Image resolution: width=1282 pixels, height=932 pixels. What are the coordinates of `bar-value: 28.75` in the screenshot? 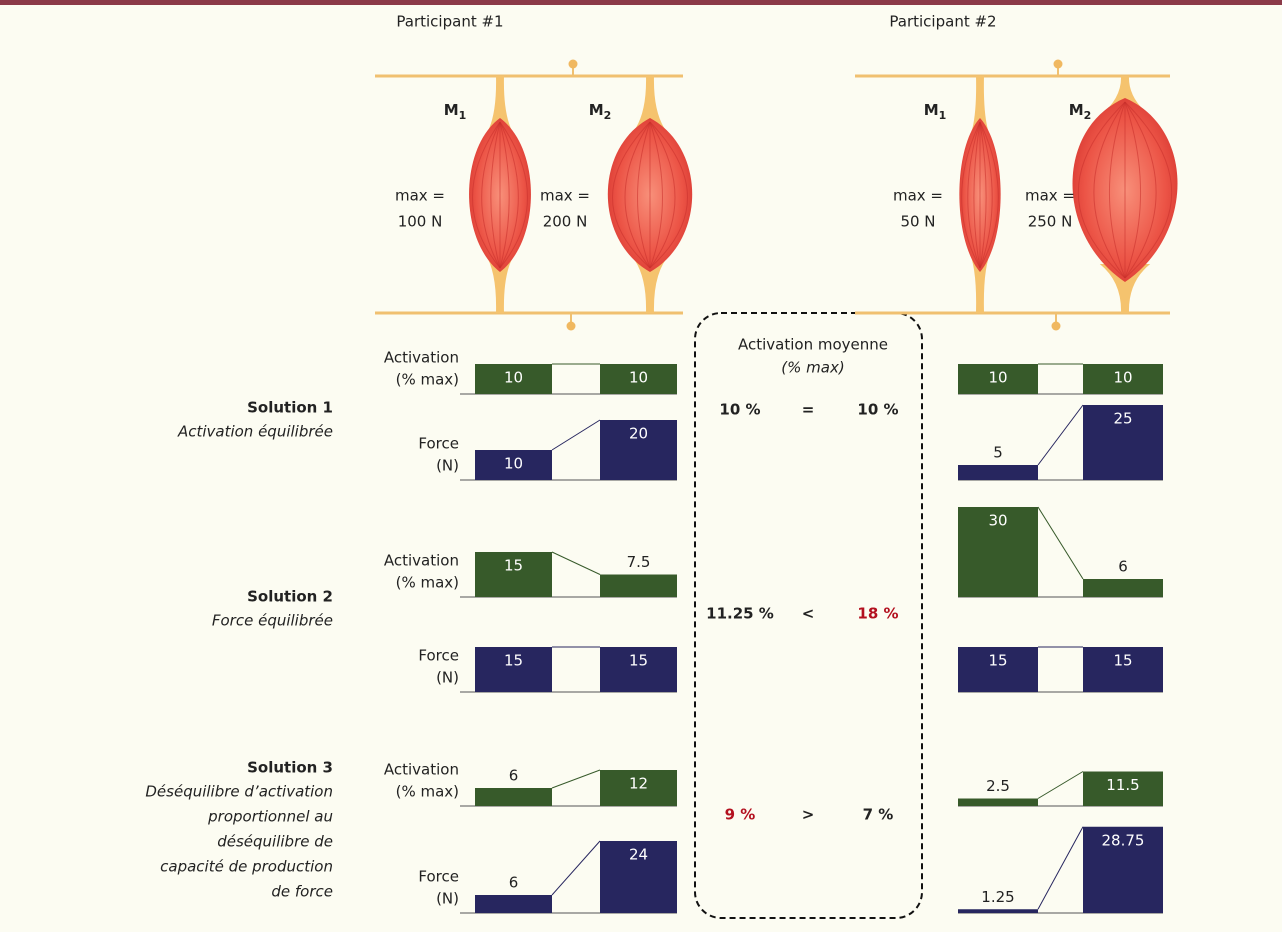 It's located at (1123, 840).